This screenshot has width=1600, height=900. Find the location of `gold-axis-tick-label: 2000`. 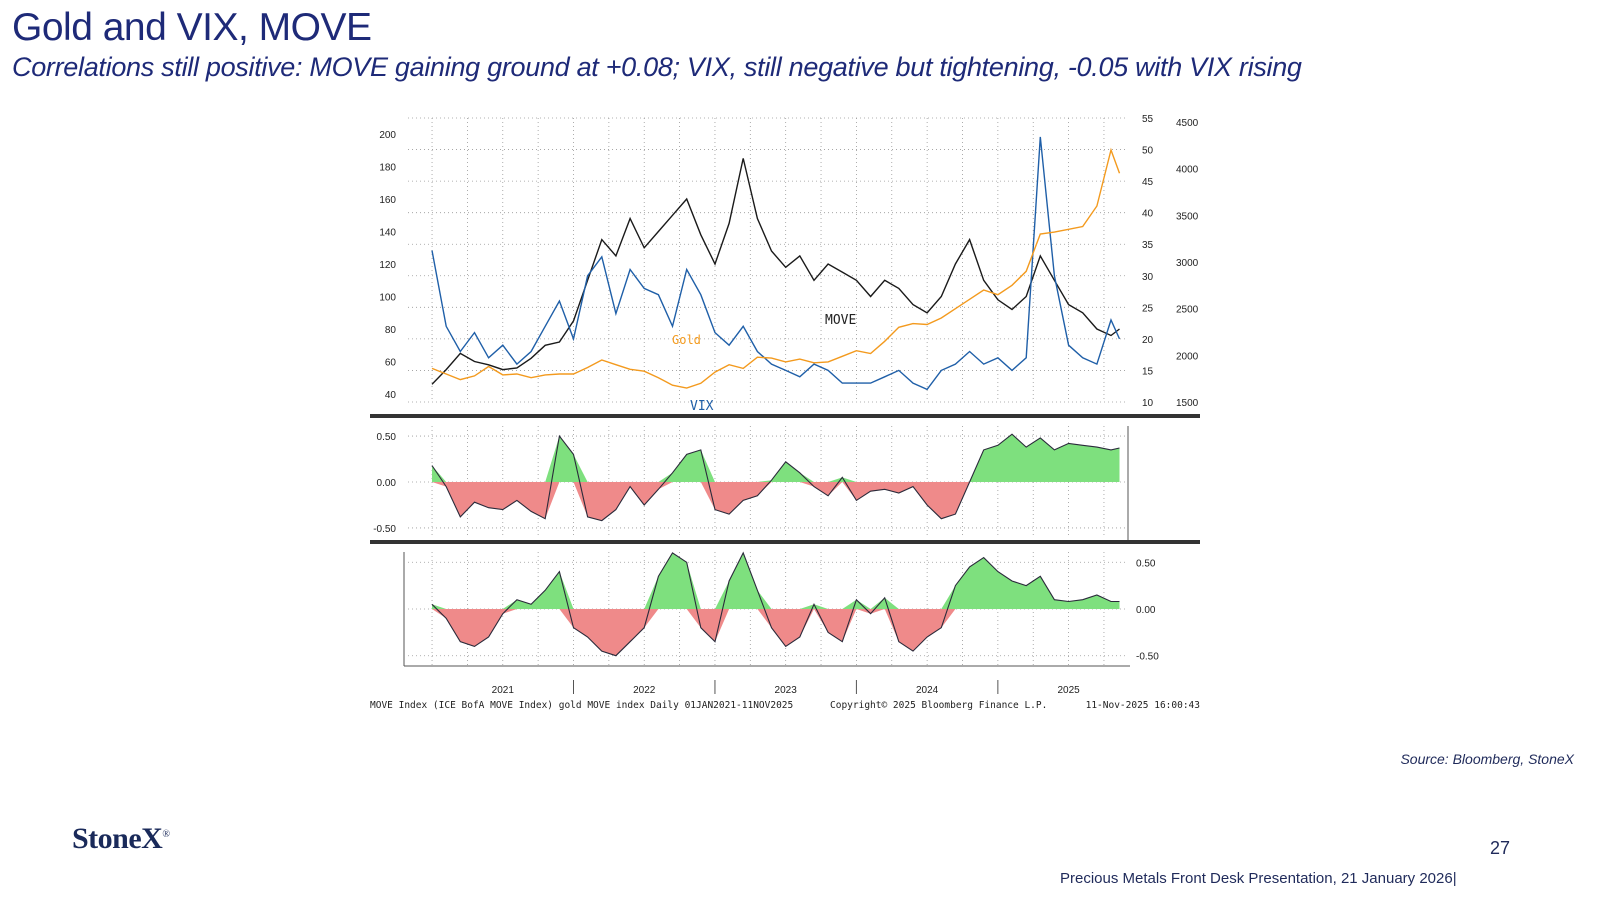

gold-axis-tick-label: 2000 is located at coordinates (1187, 356).